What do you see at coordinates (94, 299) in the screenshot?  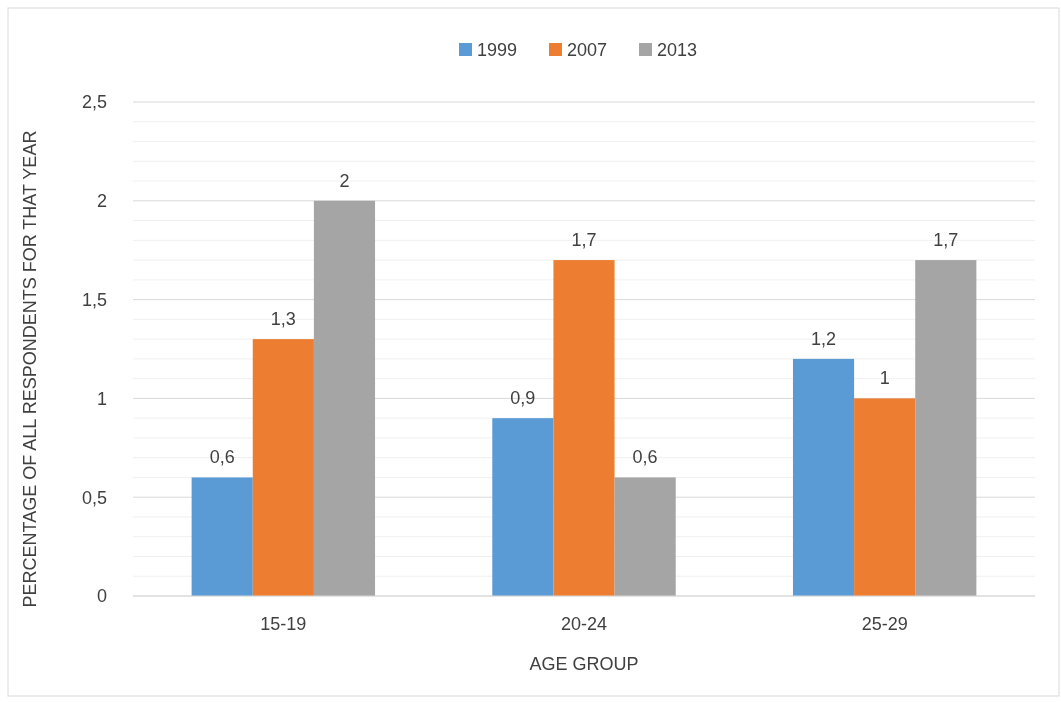 I see `y-tick-label: 1,5` at bounding box center [94, 299].